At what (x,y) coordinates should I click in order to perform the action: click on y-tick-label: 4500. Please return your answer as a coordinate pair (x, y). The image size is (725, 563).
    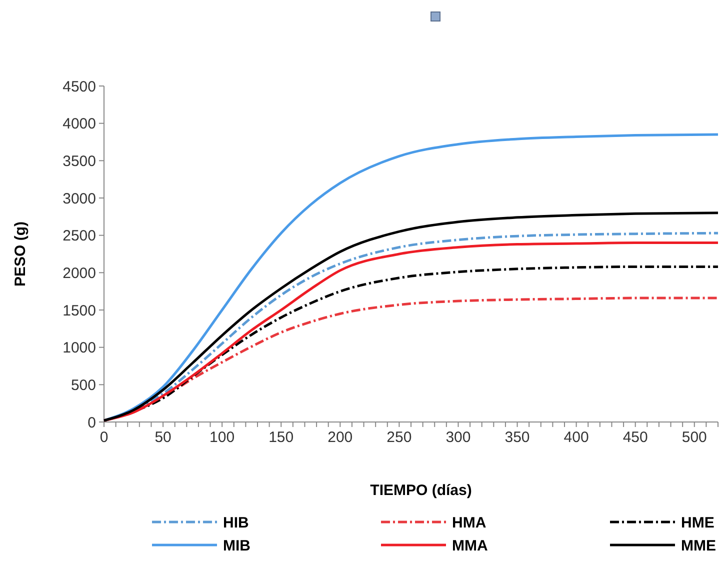
    Looking at the image, I should click on (79, 87).